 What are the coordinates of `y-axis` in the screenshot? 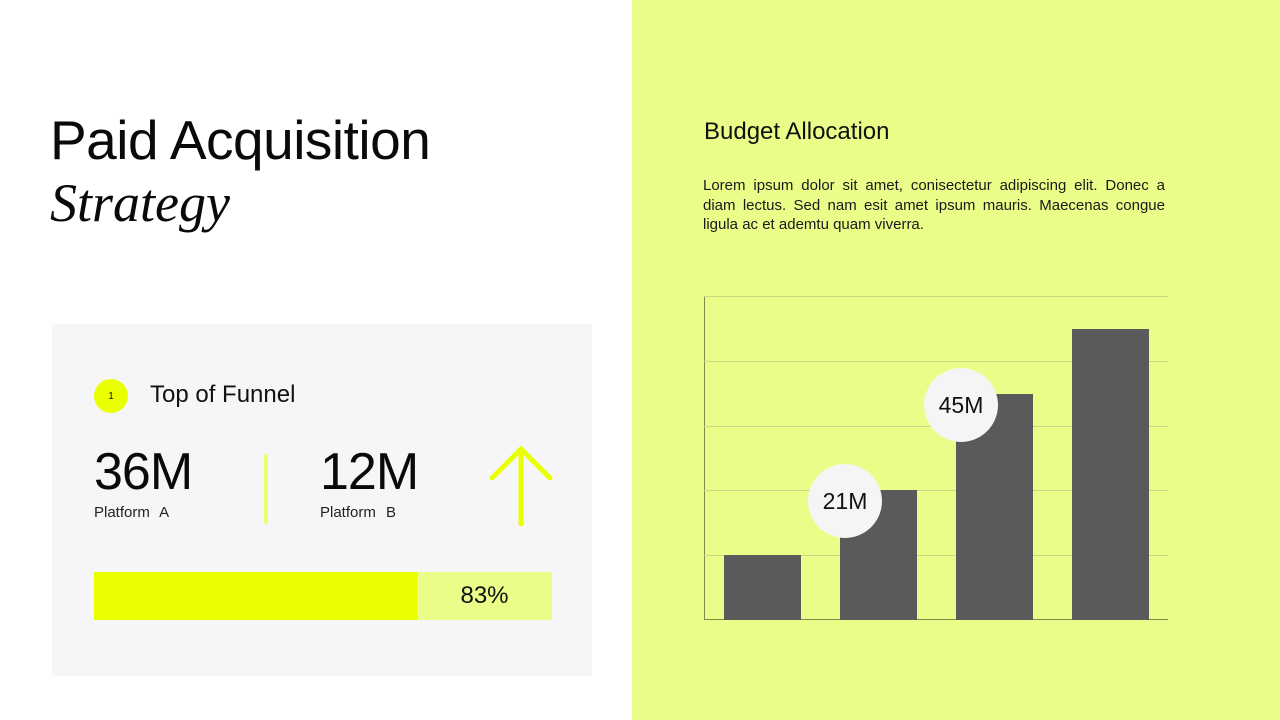 It's located at (704, 458).